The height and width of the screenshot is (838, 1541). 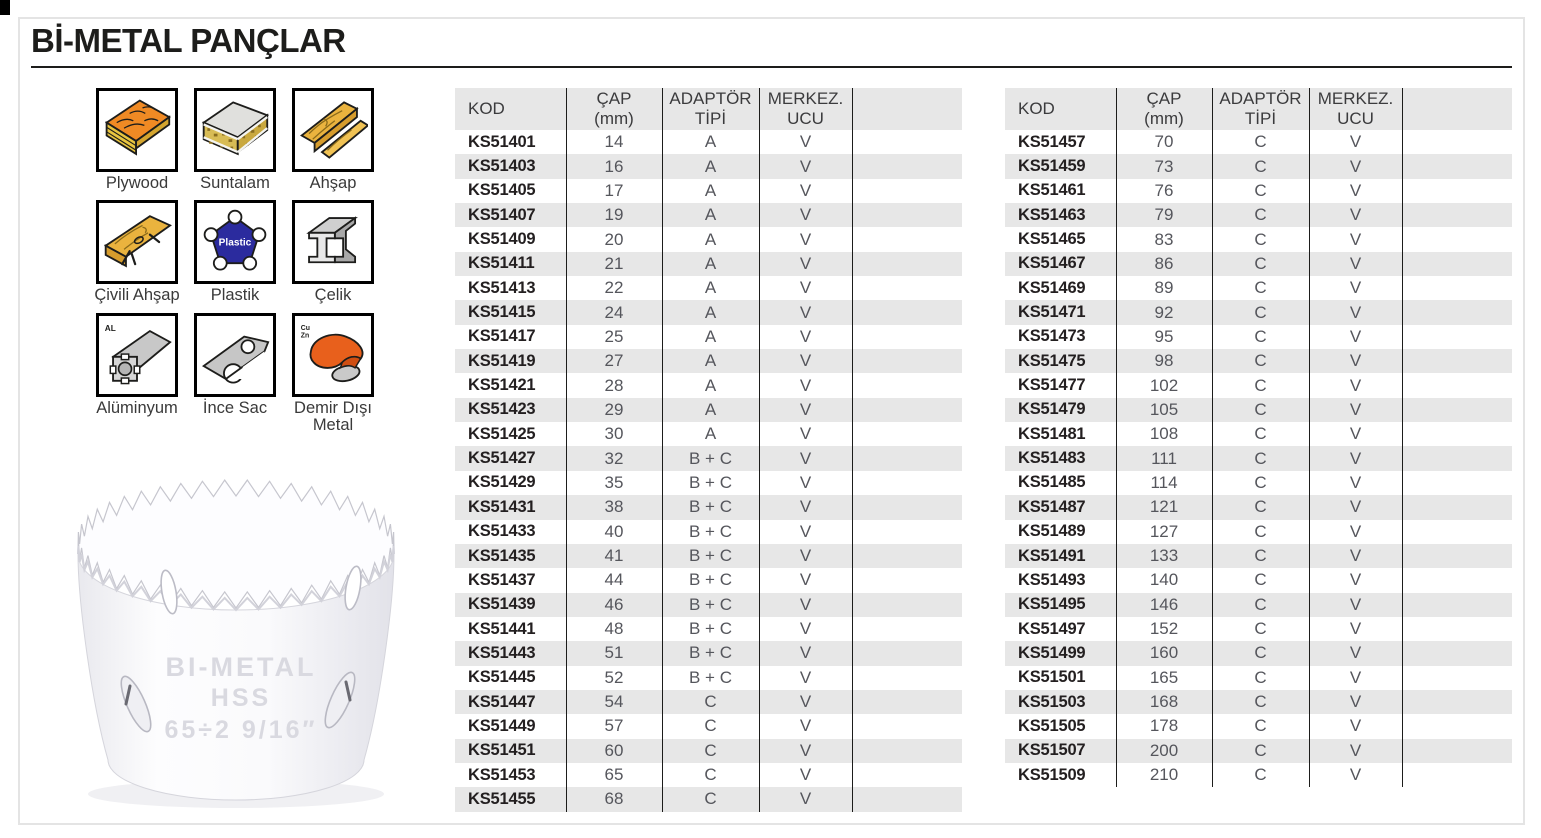 What do you see at coordinates (333, 140) in the screenshot?
I see `material-ahsap: Ahşap` at bounding box center [333, 140].